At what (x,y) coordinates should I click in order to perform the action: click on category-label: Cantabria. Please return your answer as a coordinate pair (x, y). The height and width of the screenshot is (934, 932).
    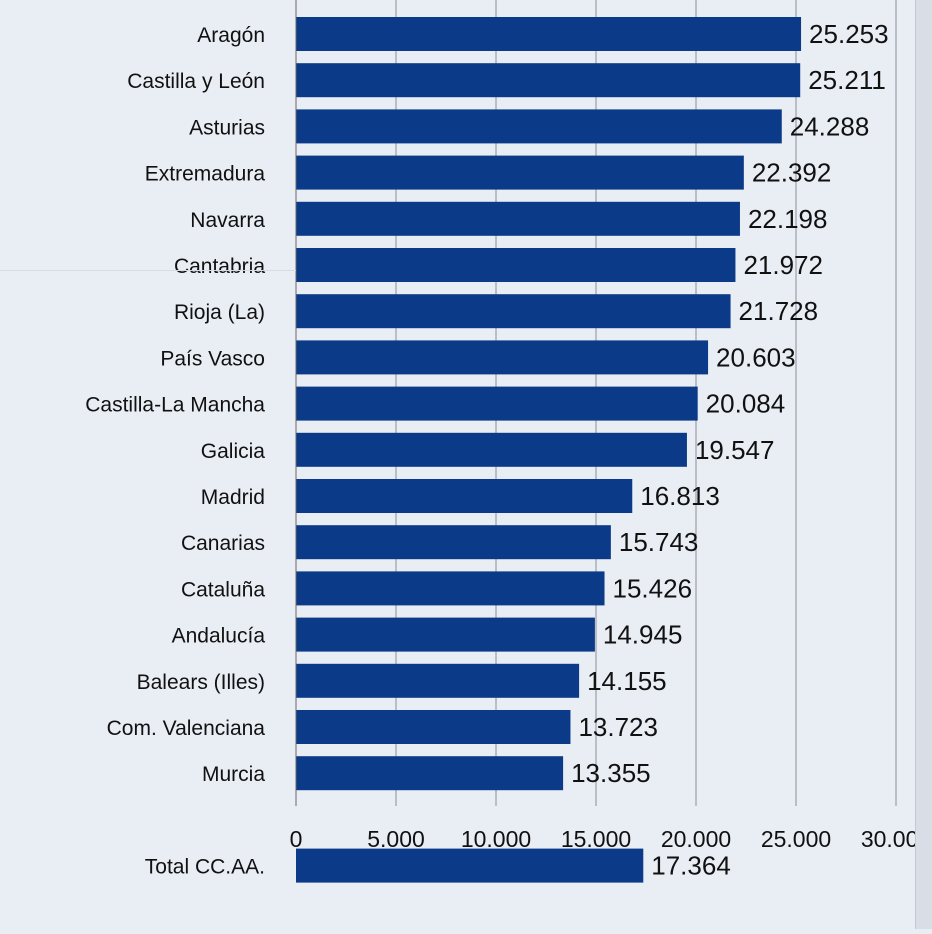
    Looking at the image, I should click on (219, 266).